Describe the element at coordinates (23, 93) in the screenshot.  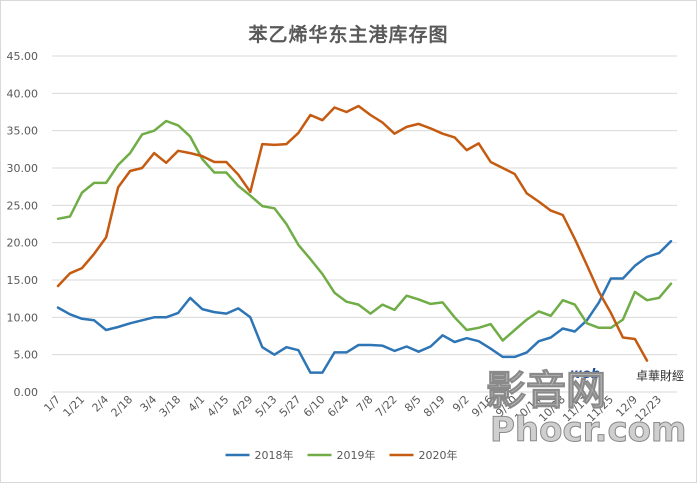
I see `y-tick-label: 40.00` at that location.